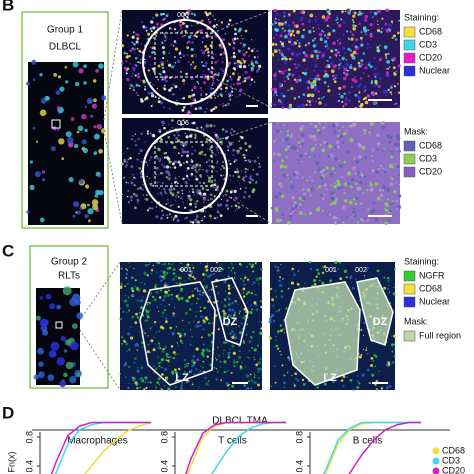 This screenshot has width=474, height=474. Describe the element at coordinates (430, 31) in the screenshot. I see `legend-label: CD68` at that location.